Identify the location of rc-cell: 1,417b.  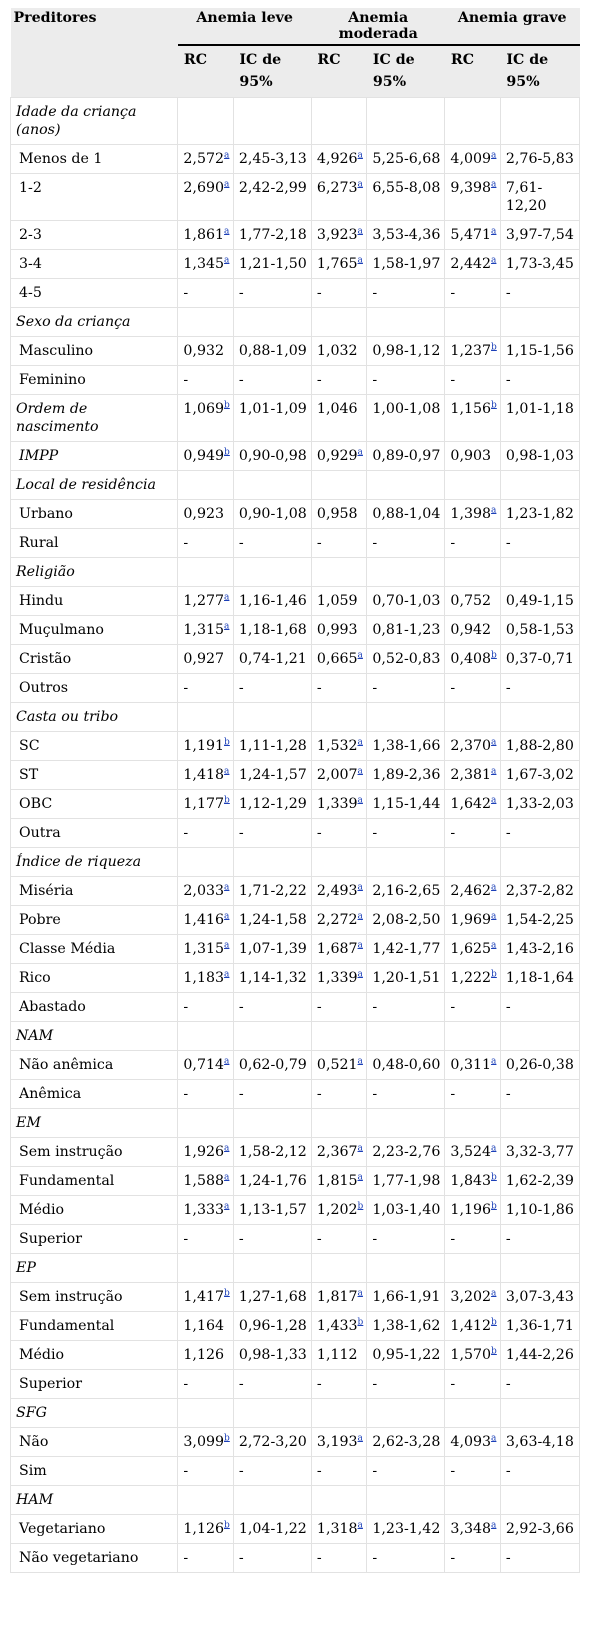
(205, 1297).